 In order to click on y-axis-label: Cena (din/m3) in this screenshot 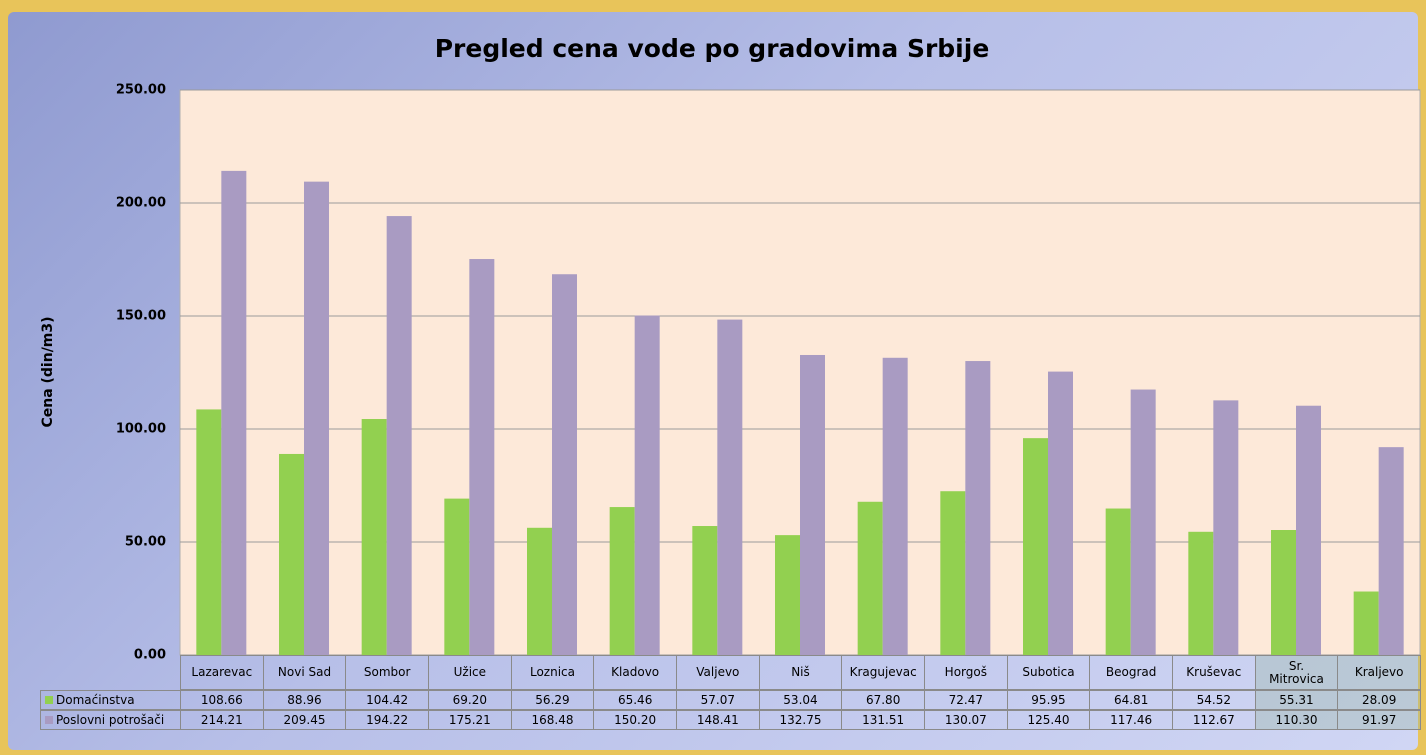, I will do `click(48, 371)`.